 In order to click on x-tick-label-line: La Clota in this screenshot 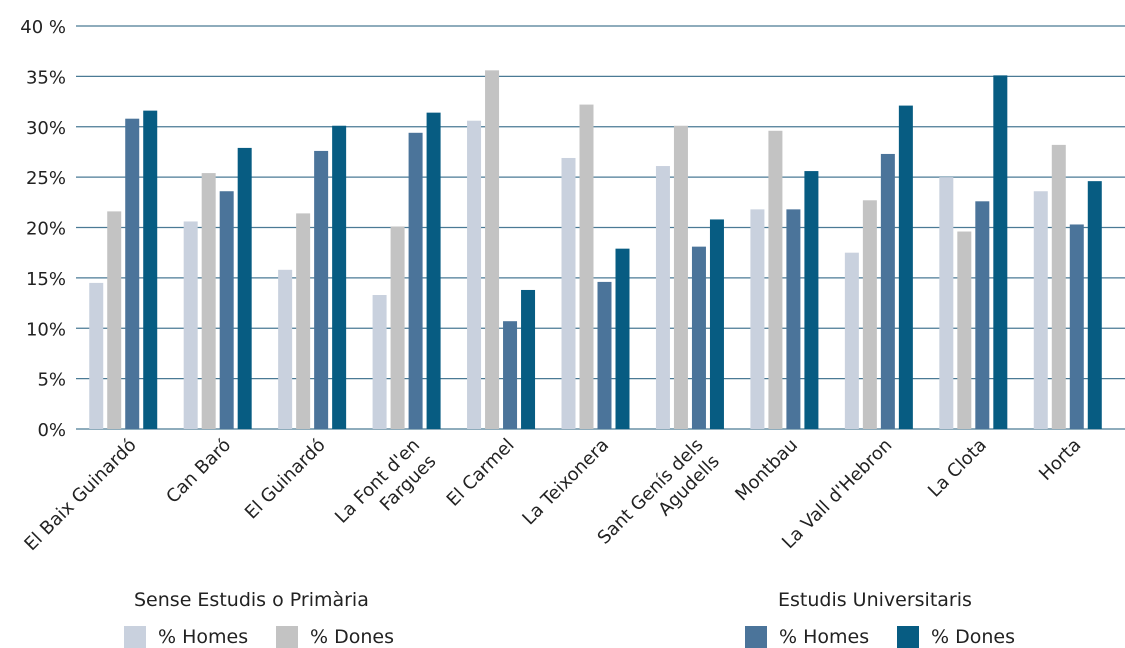, I will do `click(957, 468)`.